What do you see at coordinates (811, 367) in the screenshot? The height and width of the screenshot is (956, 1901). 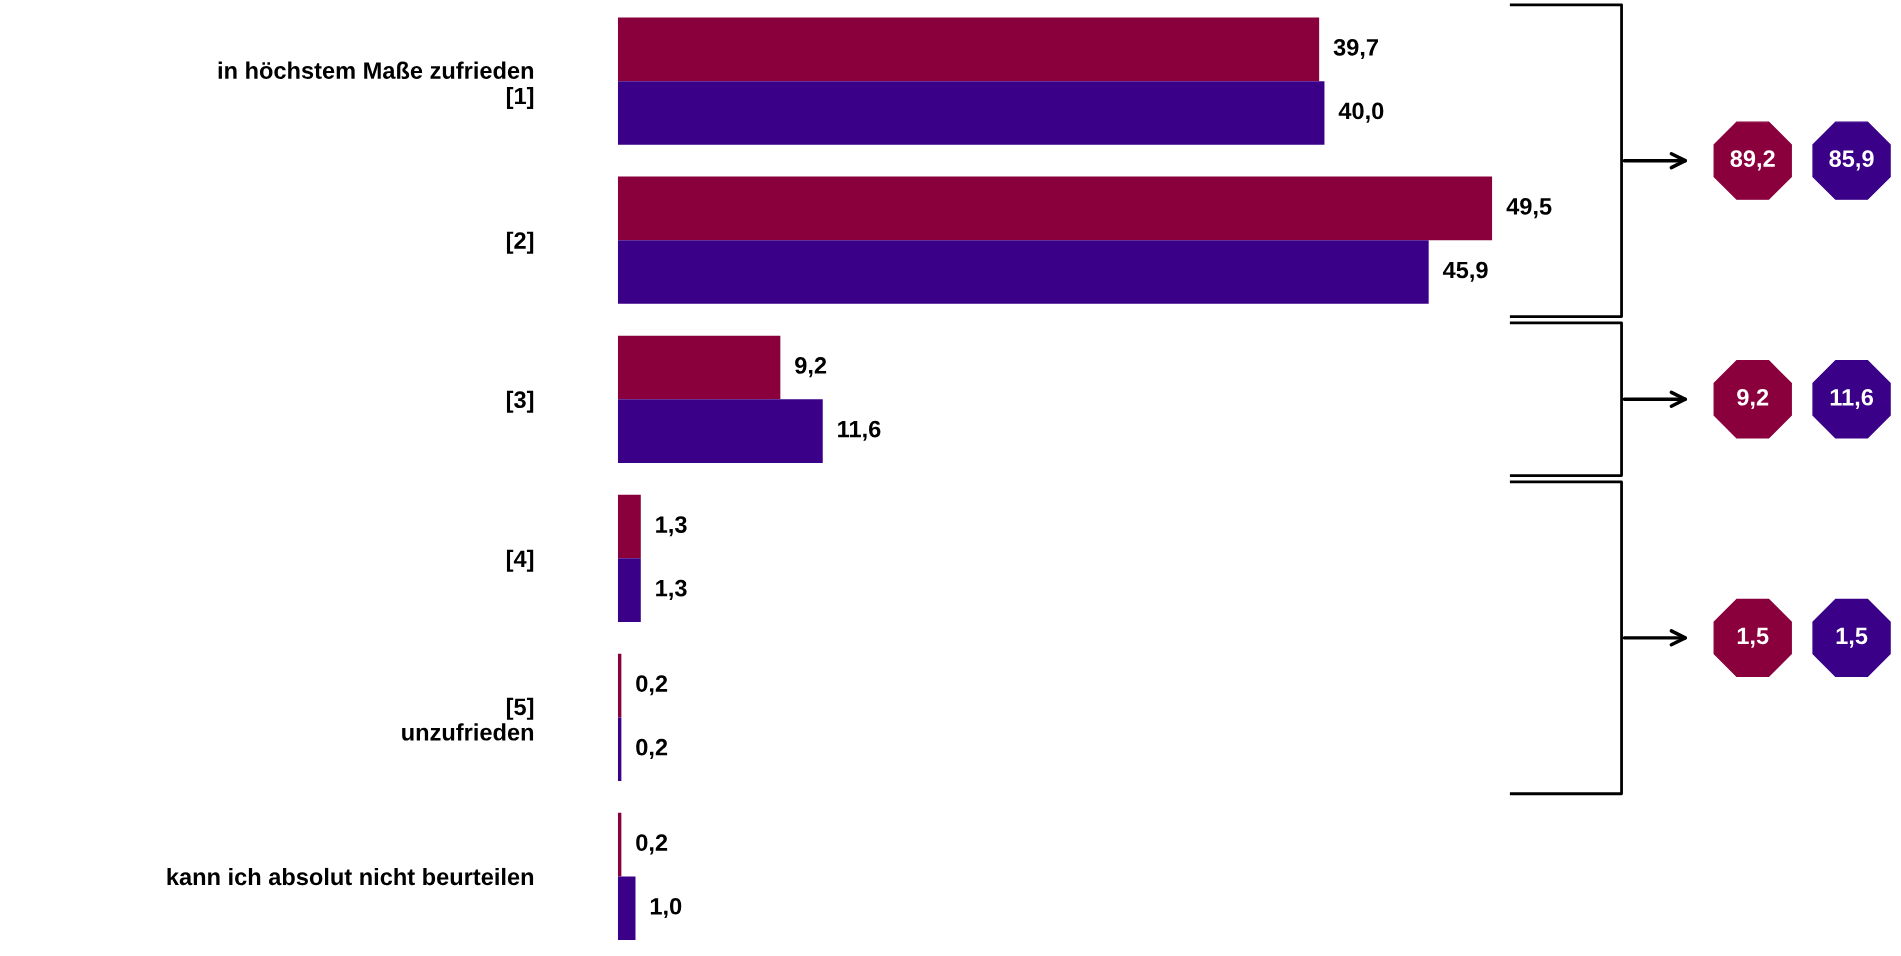 I see `data-label: 9,2` at bounding box center [811, 367].